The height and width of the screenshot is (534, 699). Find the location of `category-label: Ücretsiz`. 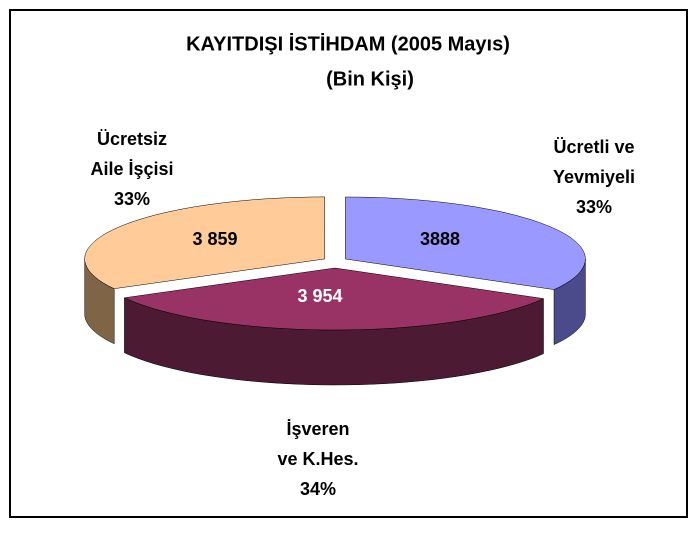

category-label: Ücretsiz is located at coordinates (132, 139).